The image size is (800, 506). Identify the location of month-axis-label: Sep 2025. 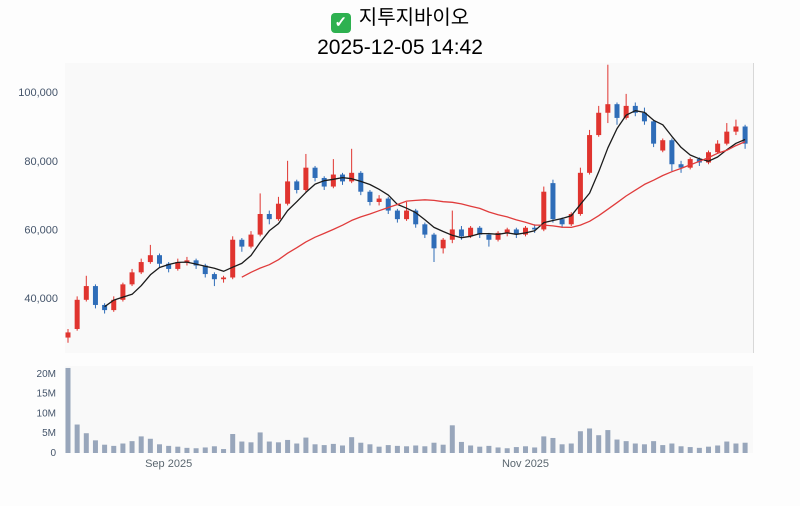
(168, 464).